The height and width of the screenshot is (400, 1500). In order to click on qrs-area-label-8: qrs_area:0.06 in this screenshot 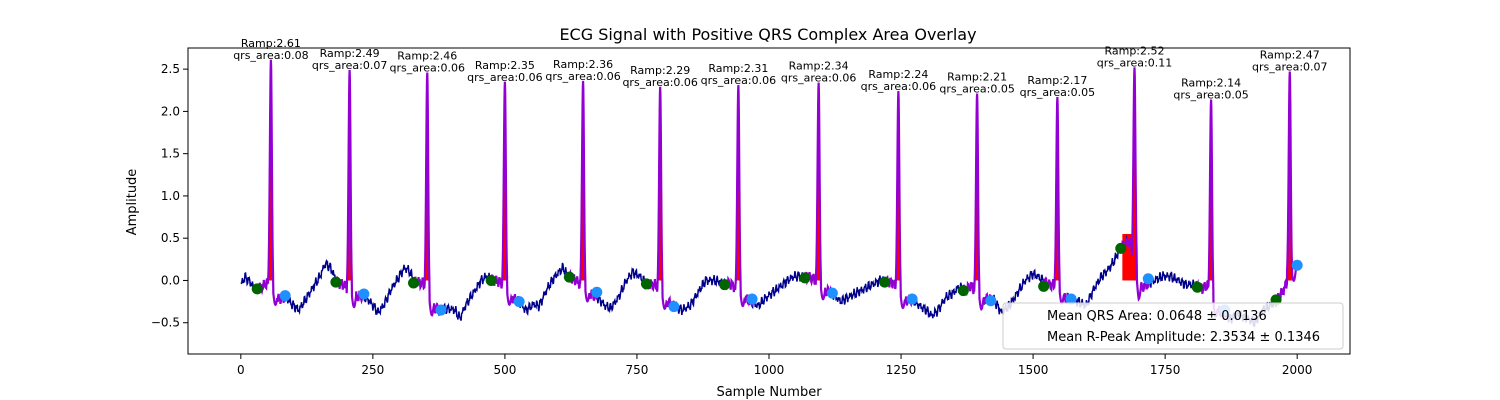, I will do `click(818, 78)`.